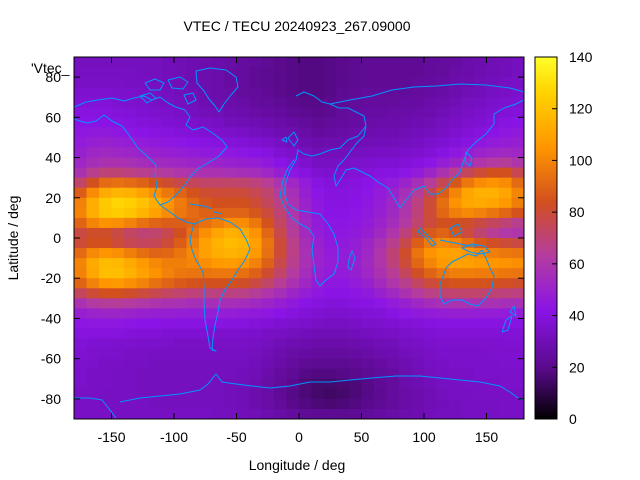 Image resolution: width=640 pixels, height=480 pixels. Describe the element at coordinates (572, 238) in the screenshot. I see `colorbar-axis: 0 20 40 60 80 100 120 140` at that location.